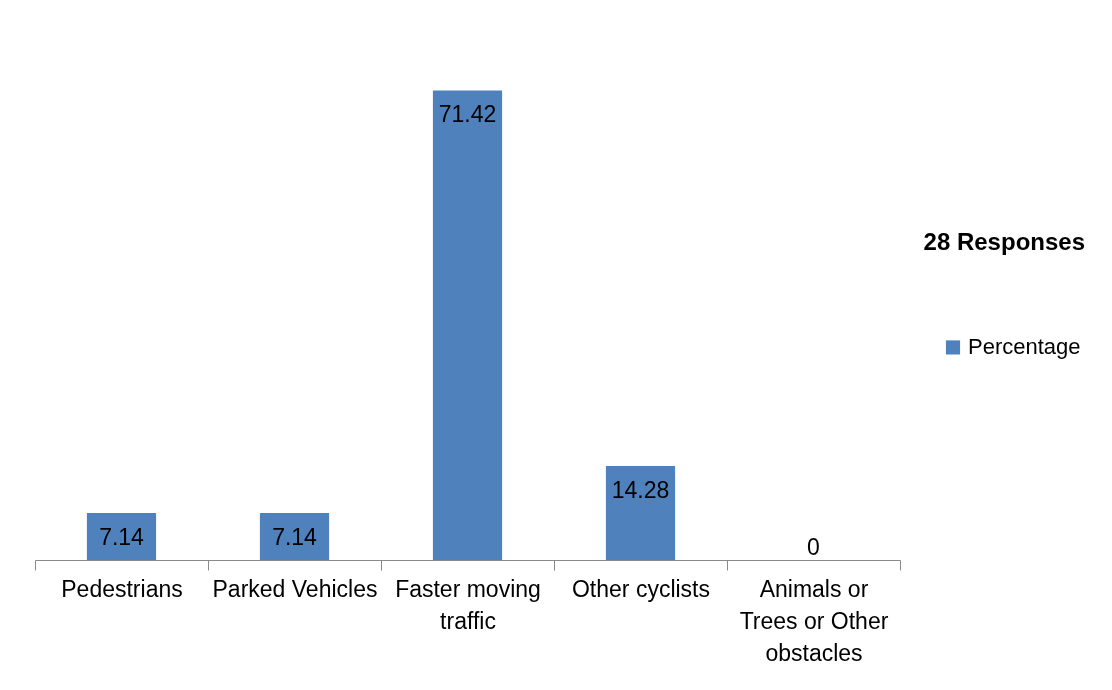 The width and height of the screenshot is (1112, 690). What do you see at coordinates (814, 620) in the screenshot?
I see `x-tick-label: Animals or Trees or Other obstacles` at bounding box center [814, 620].